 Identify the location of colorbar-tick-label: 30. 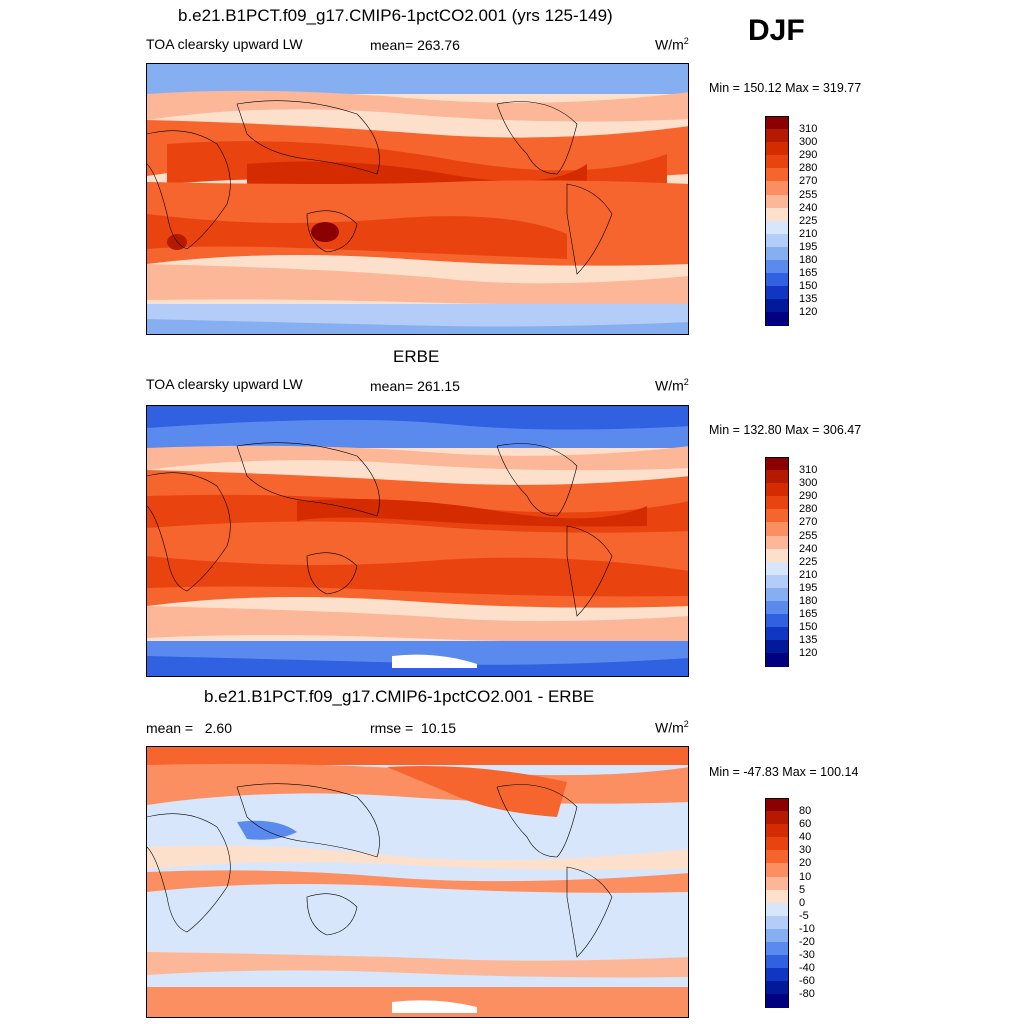
(805, 850).